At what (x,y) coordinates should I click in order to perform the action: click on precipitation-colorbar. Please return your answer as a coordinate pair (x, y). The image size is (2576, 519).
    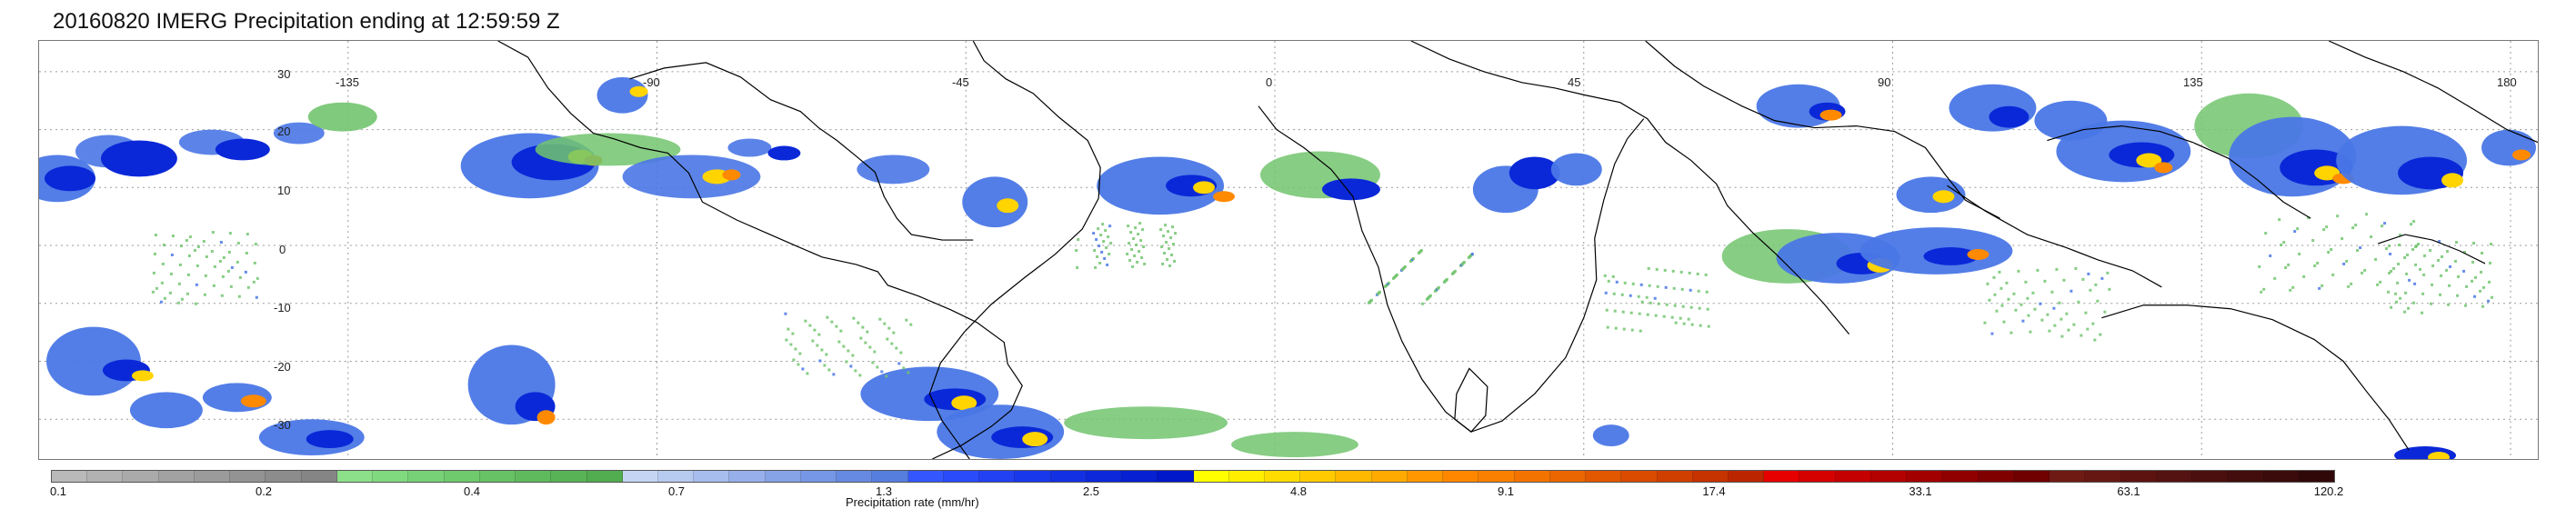
    Looking at the image, I should click on (1193, 476).